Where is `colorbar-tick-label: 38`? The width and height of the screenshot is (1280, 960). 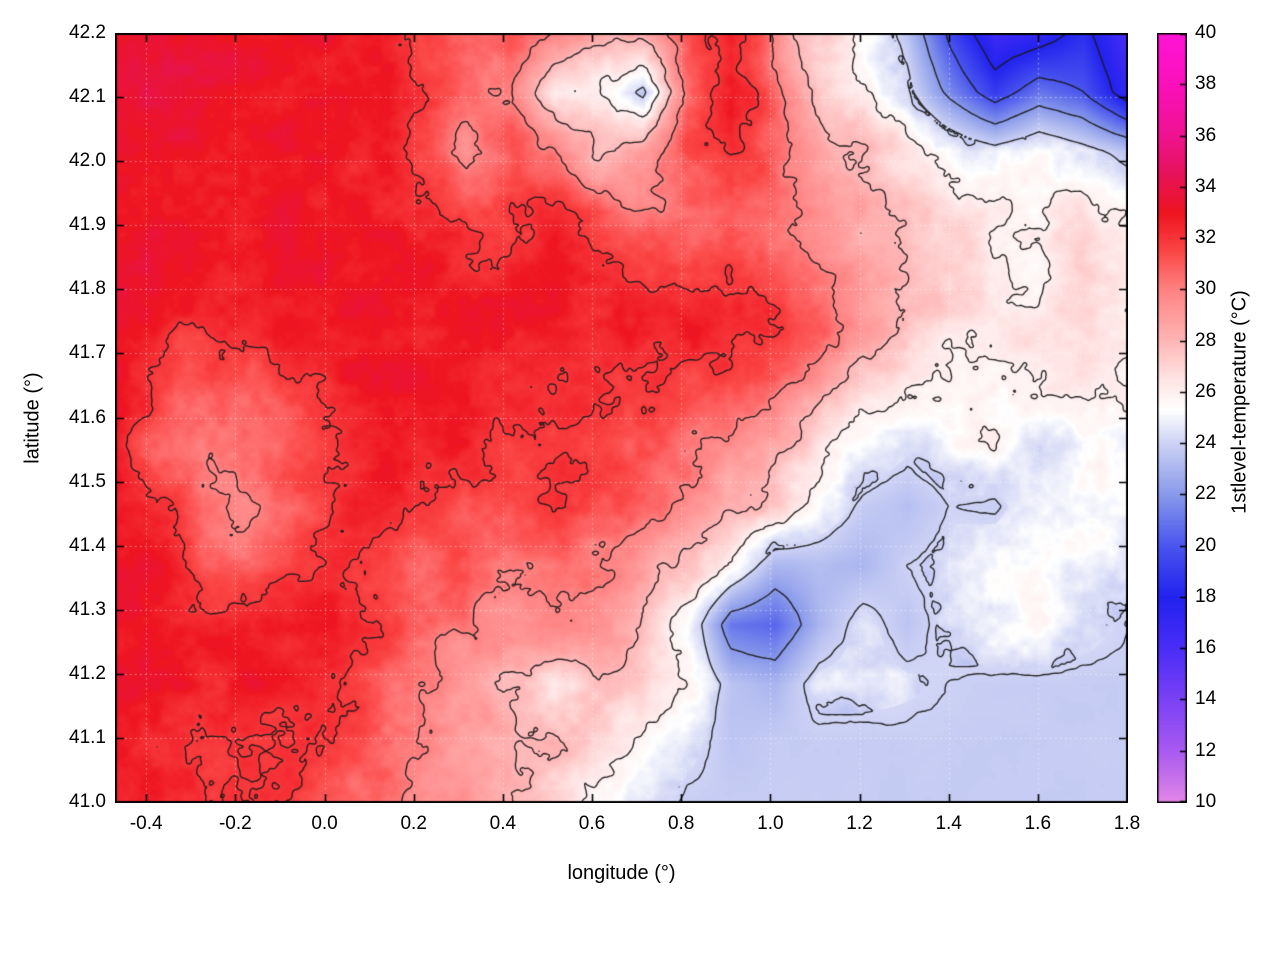
colorbar-tick-label: 38 is located at coordinates (1206, 84).